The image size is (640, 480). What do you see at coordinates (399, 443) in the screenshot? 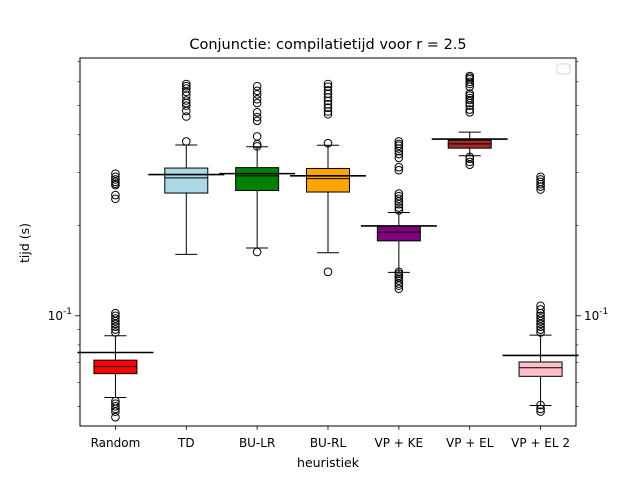
I see `x-tick-label: VP + KE` at bounding box center [399, 443].